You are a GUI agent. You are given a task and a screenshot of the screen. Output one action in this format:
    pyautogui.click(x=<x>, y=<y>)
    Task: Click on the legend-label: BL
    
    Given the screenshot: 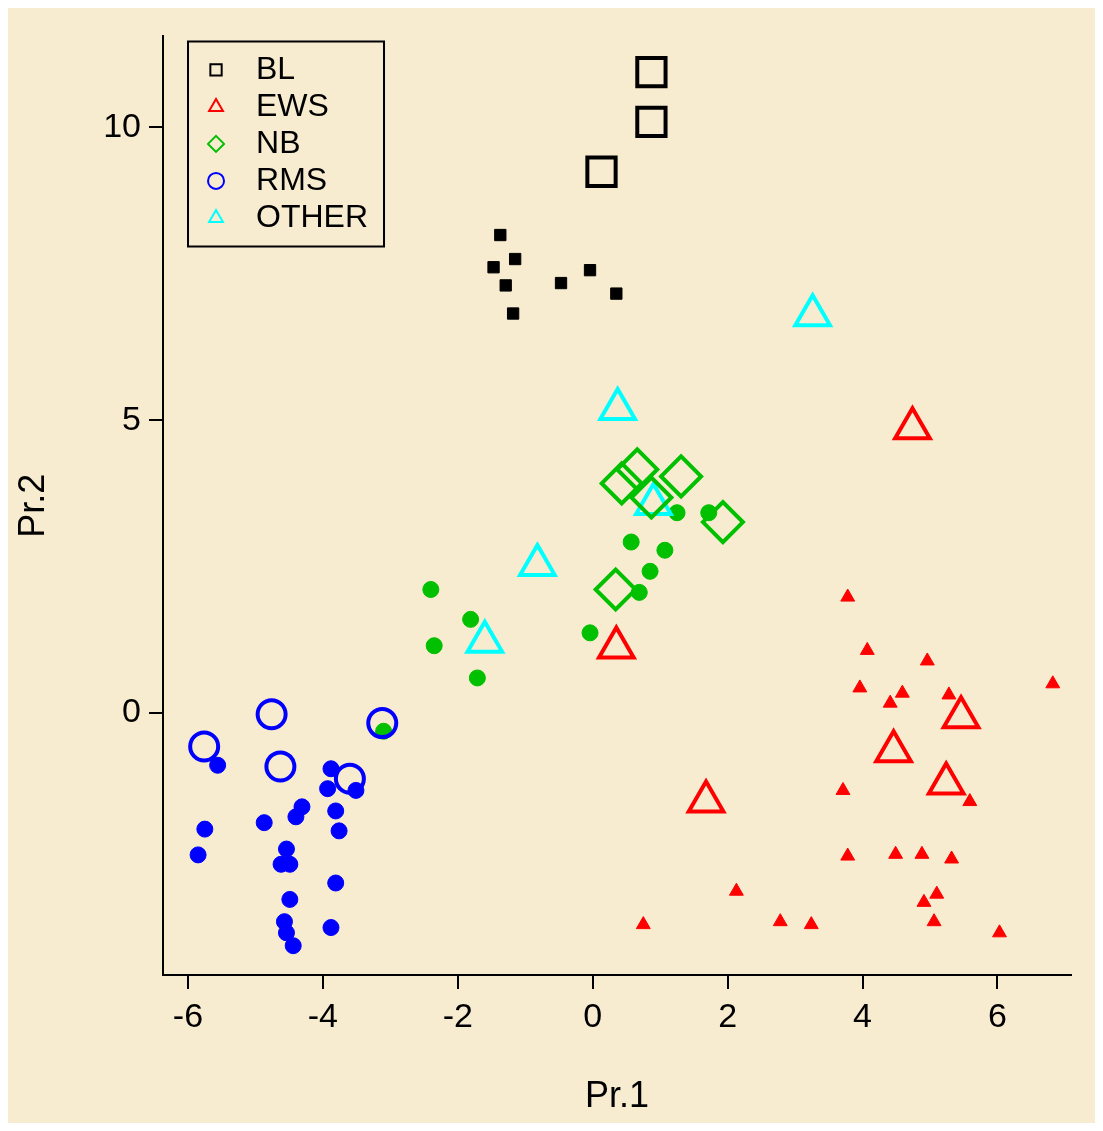 What is the action you would take?
    pyautogui.click(x=276, y=67)
    